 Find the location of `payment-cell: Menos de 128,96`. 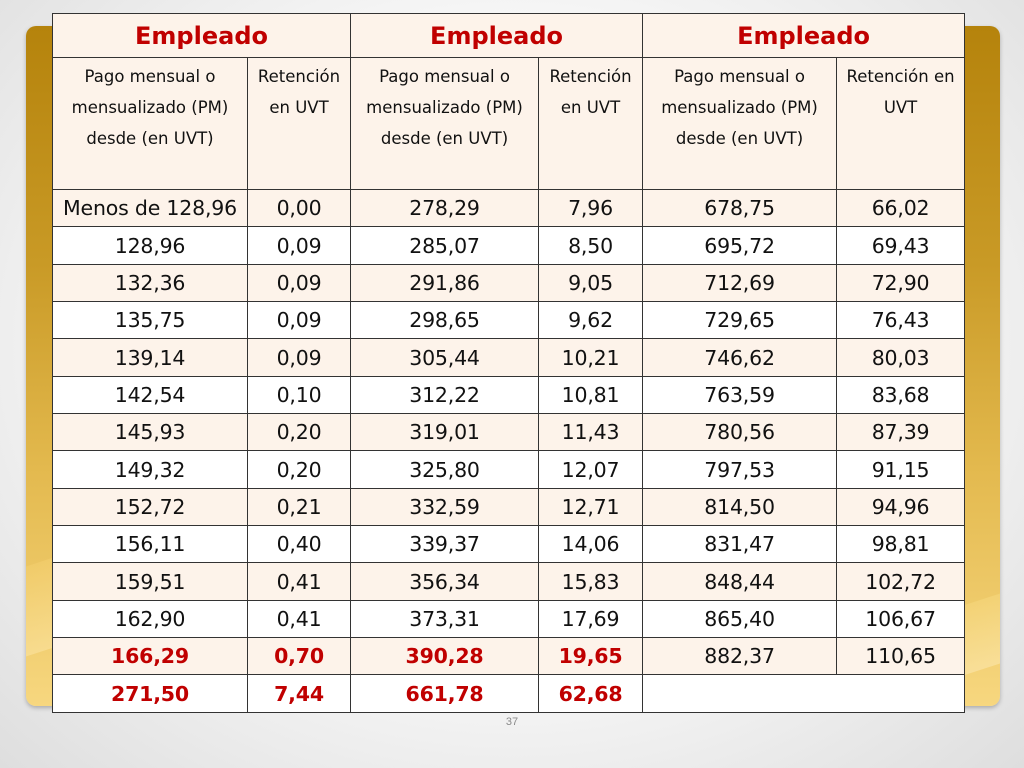

payment-cell: Menos de 128,96 is located at coordinates (150, 208).